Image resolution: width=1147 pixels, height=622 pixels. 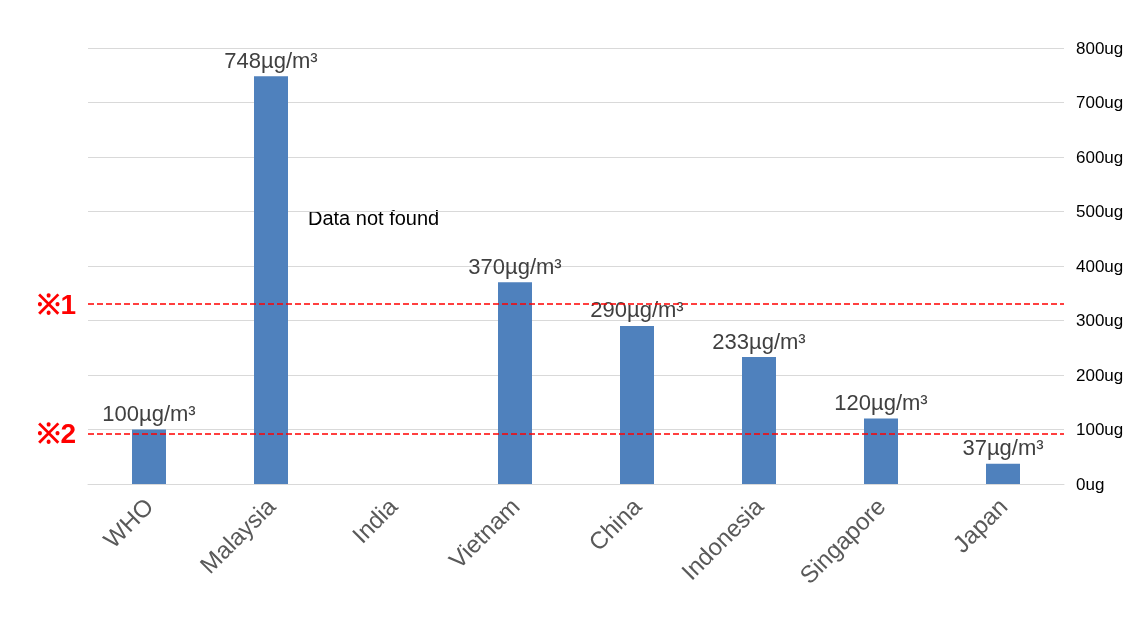 What do you see at coordinates (149, 413) in the screenshot?
I see `data-label: 100µg/m³` at bounding box center [149, 413].